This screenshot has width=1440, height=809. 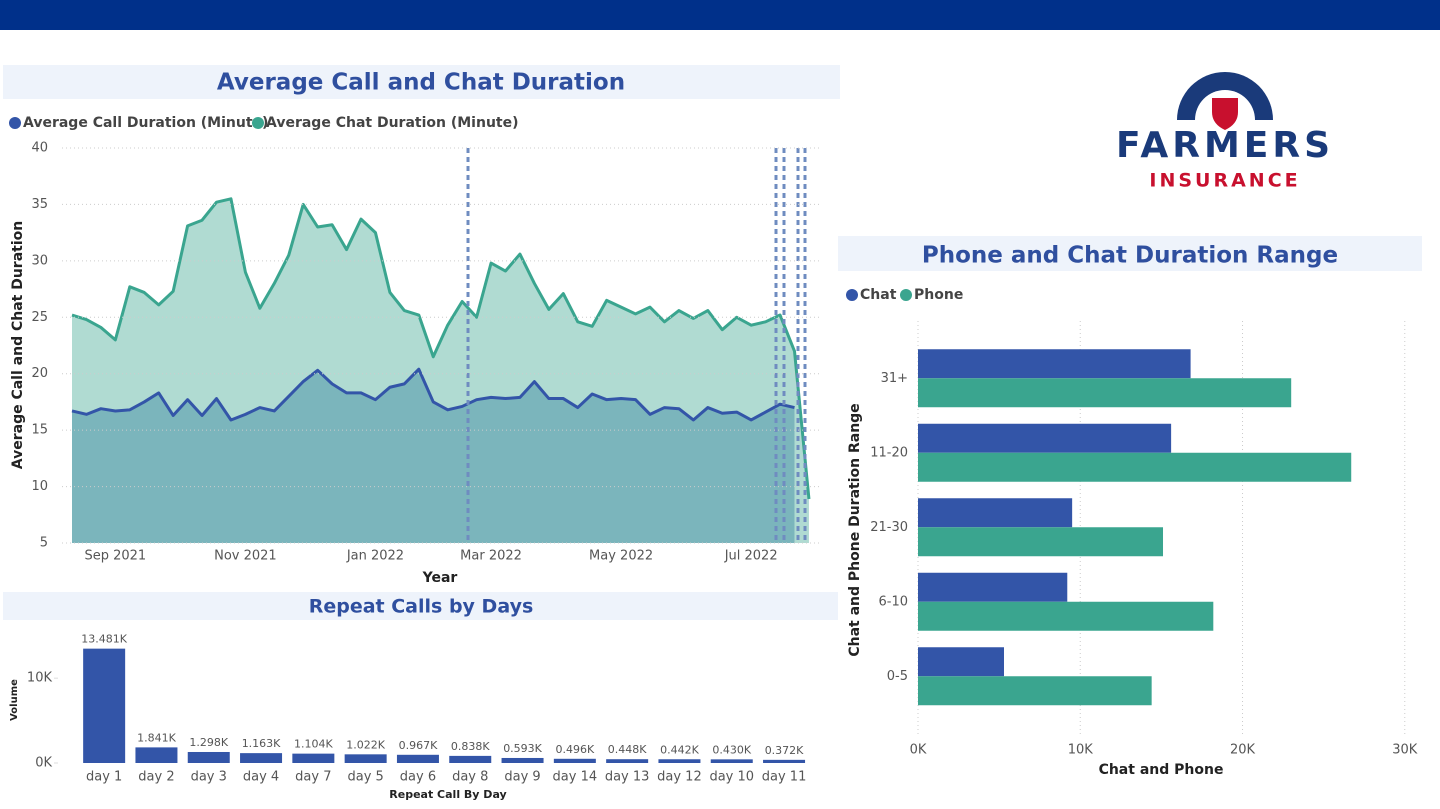 What do you see at coordinates (1243, 750) in the screenshot?
I see `x-tick-label: 20K` at bounding box center [1243, 750].